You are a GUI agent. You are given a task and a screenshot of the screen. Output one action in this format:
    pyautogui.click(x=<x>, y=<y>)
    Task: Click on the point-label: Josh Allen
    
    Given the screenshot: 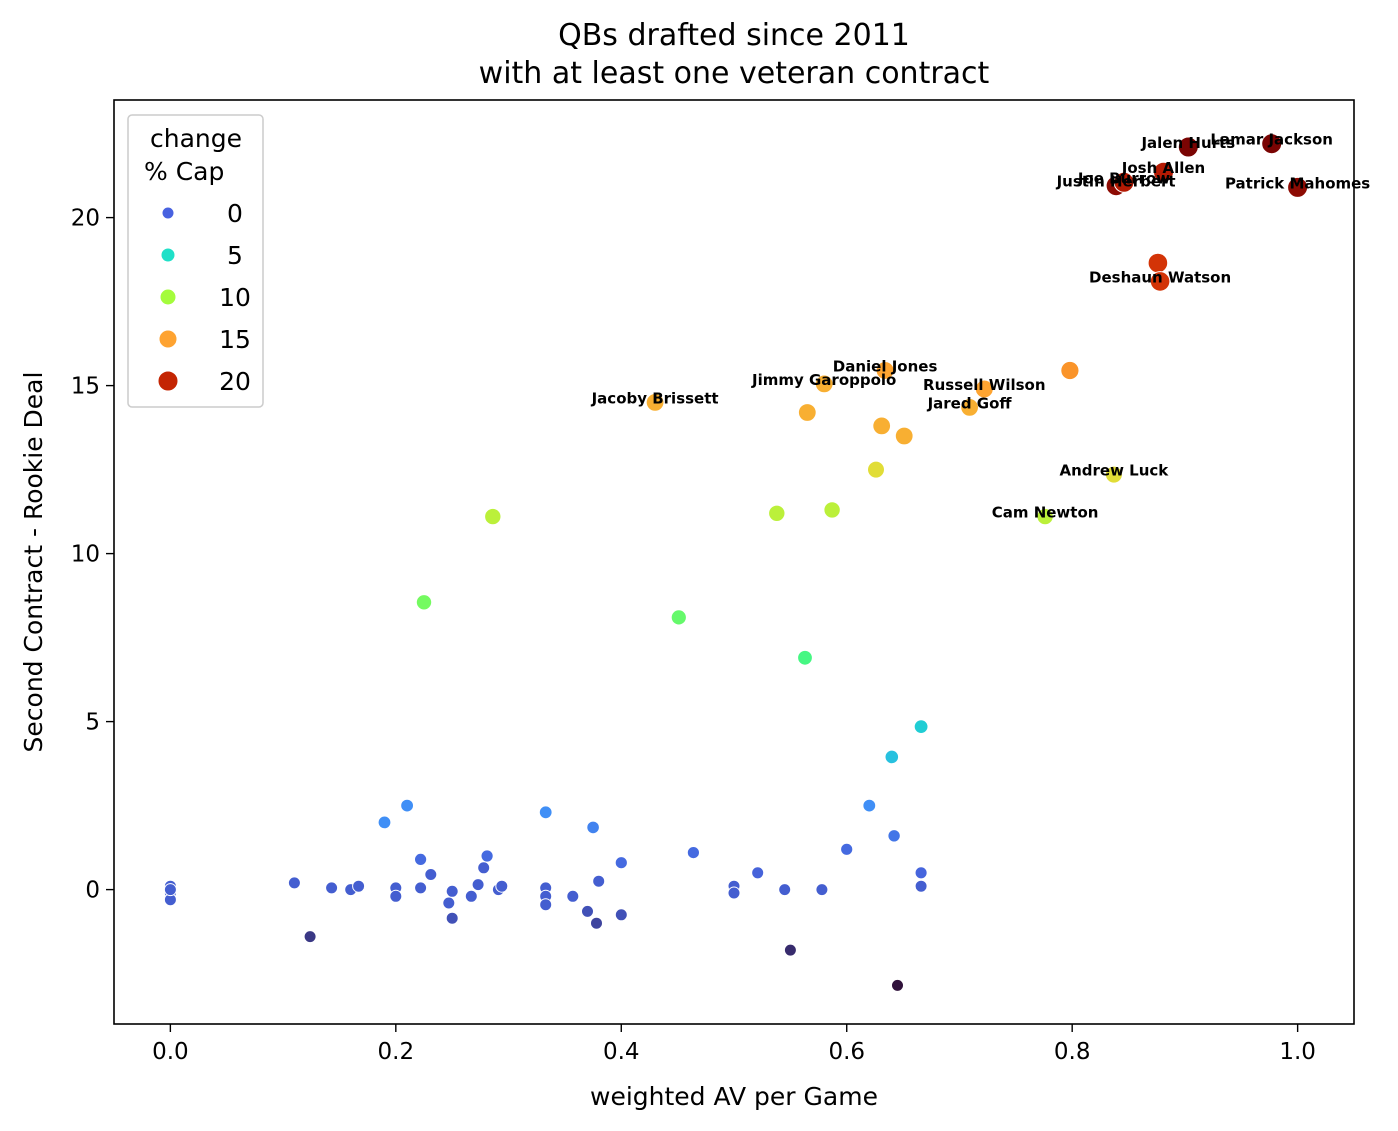 What is the action you would take?
    pyautogui.click(x=1163, y=168)
    